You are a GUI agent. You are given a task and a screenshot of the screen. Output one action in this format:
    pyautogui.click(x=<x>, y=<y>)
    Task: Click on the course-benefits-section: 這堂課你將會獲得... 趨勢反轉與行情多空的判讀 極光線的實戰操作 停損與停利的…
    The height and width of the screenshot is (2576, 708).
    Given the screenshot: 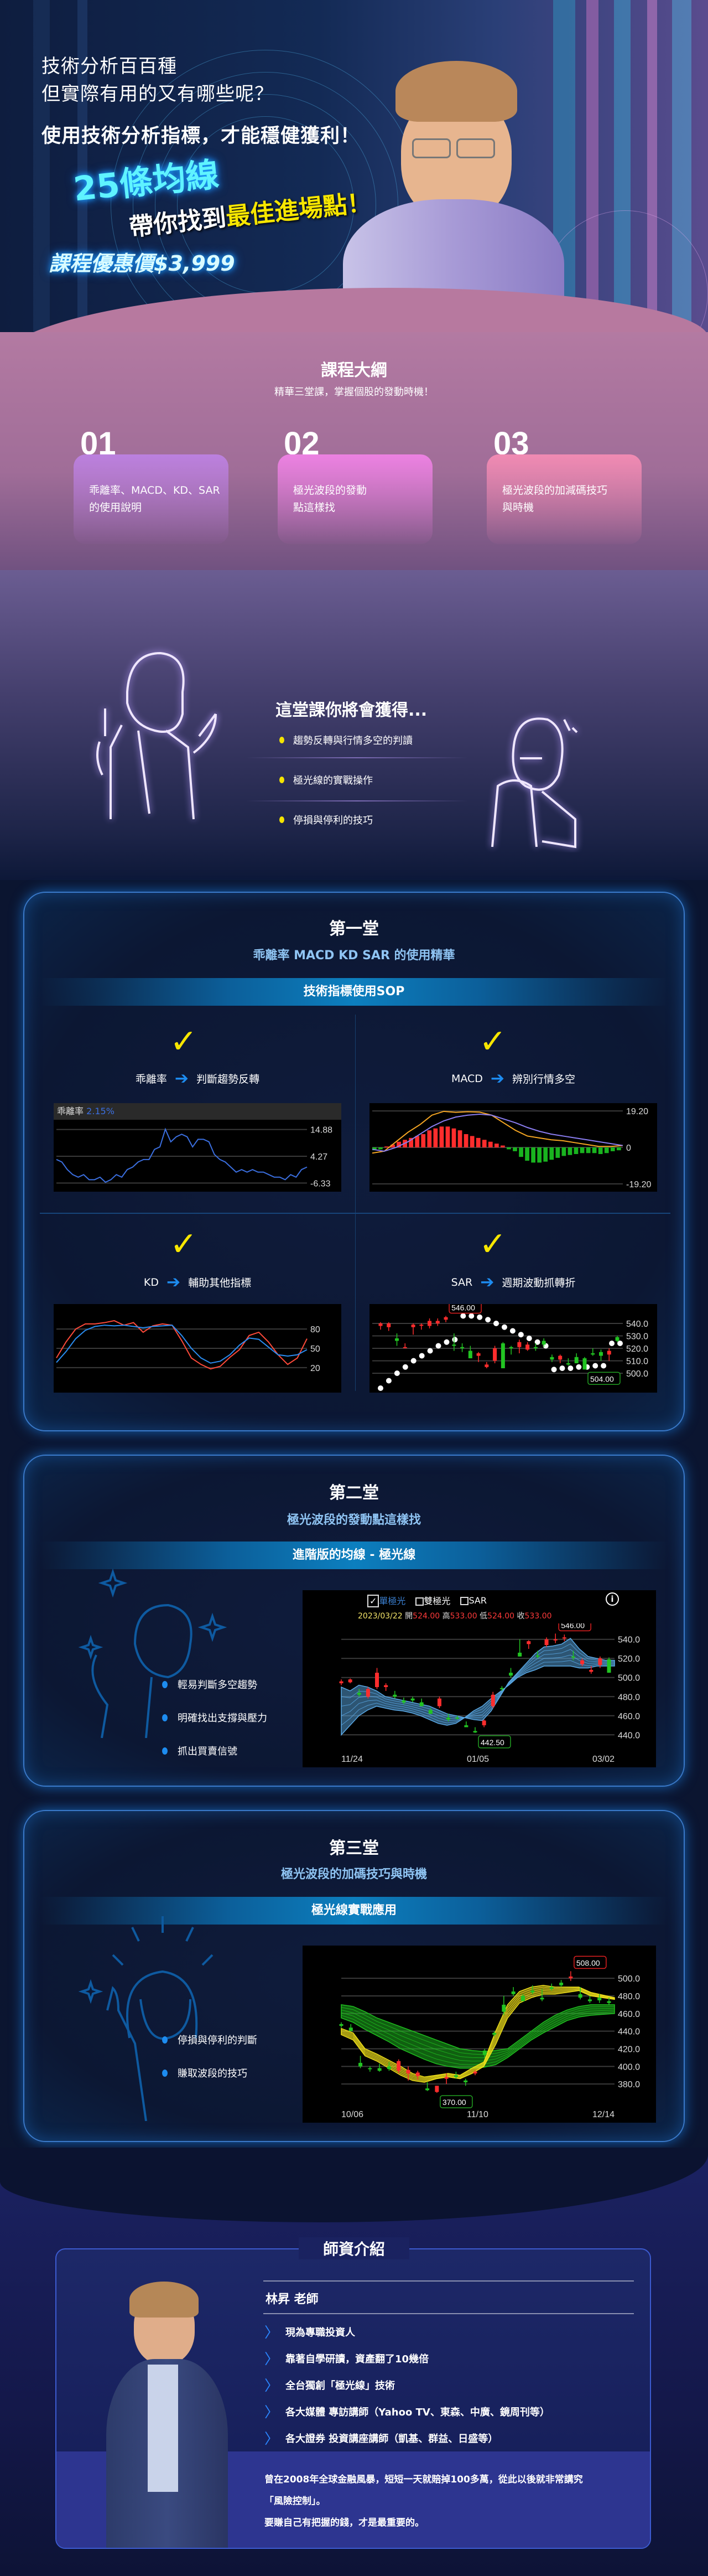 What is the action you would take?
    pyautogui.click(x=354, y=725)
    